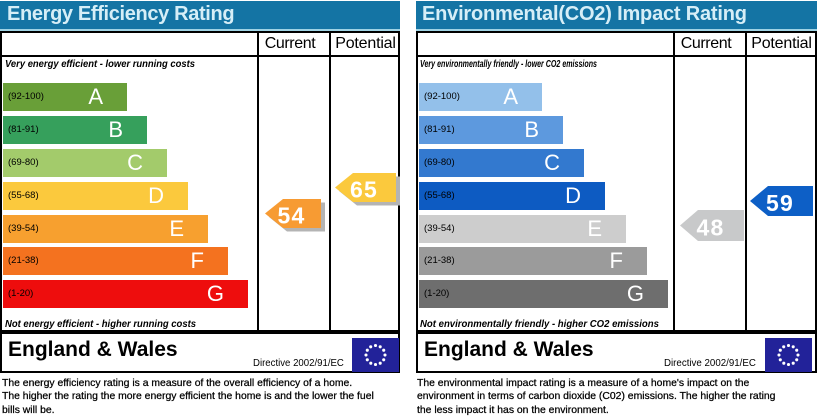  Describe the element at coordinates (364, 189) in the screenshot. I see `svg-text: 65` at that location.